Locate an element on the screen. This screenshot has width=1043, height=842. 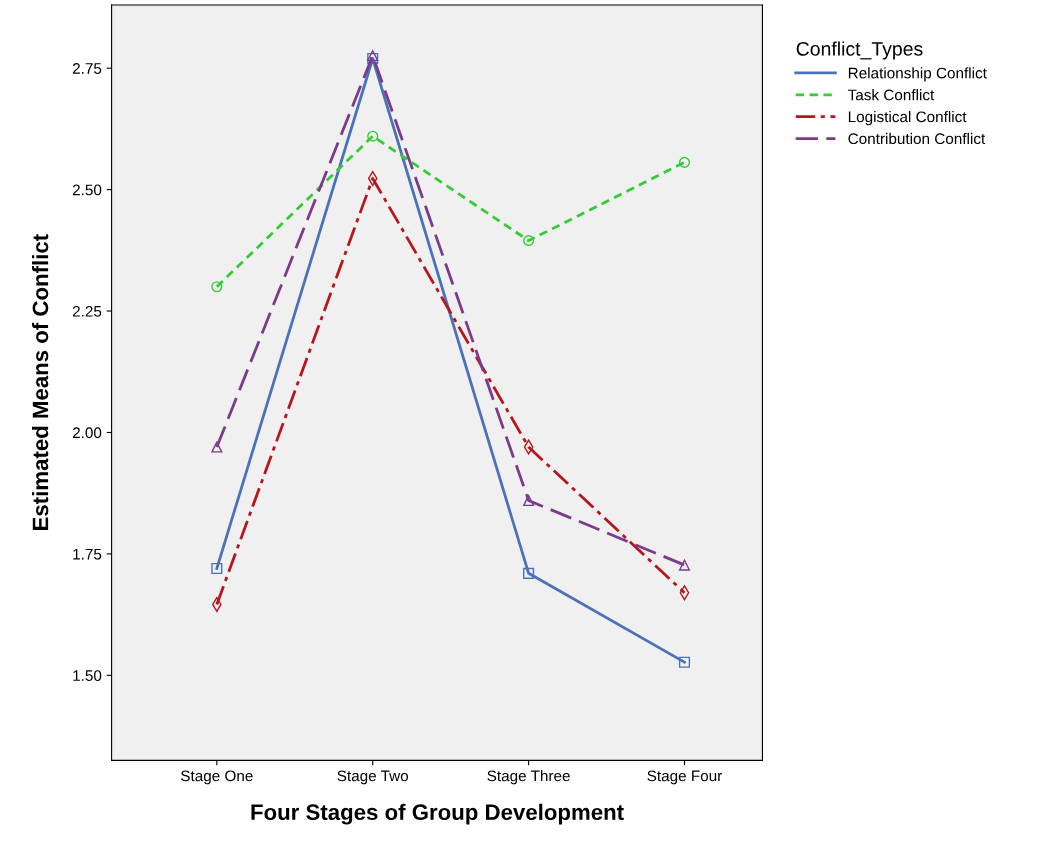
y-tick-label: 2.75 is located at coordinates (87, 68).